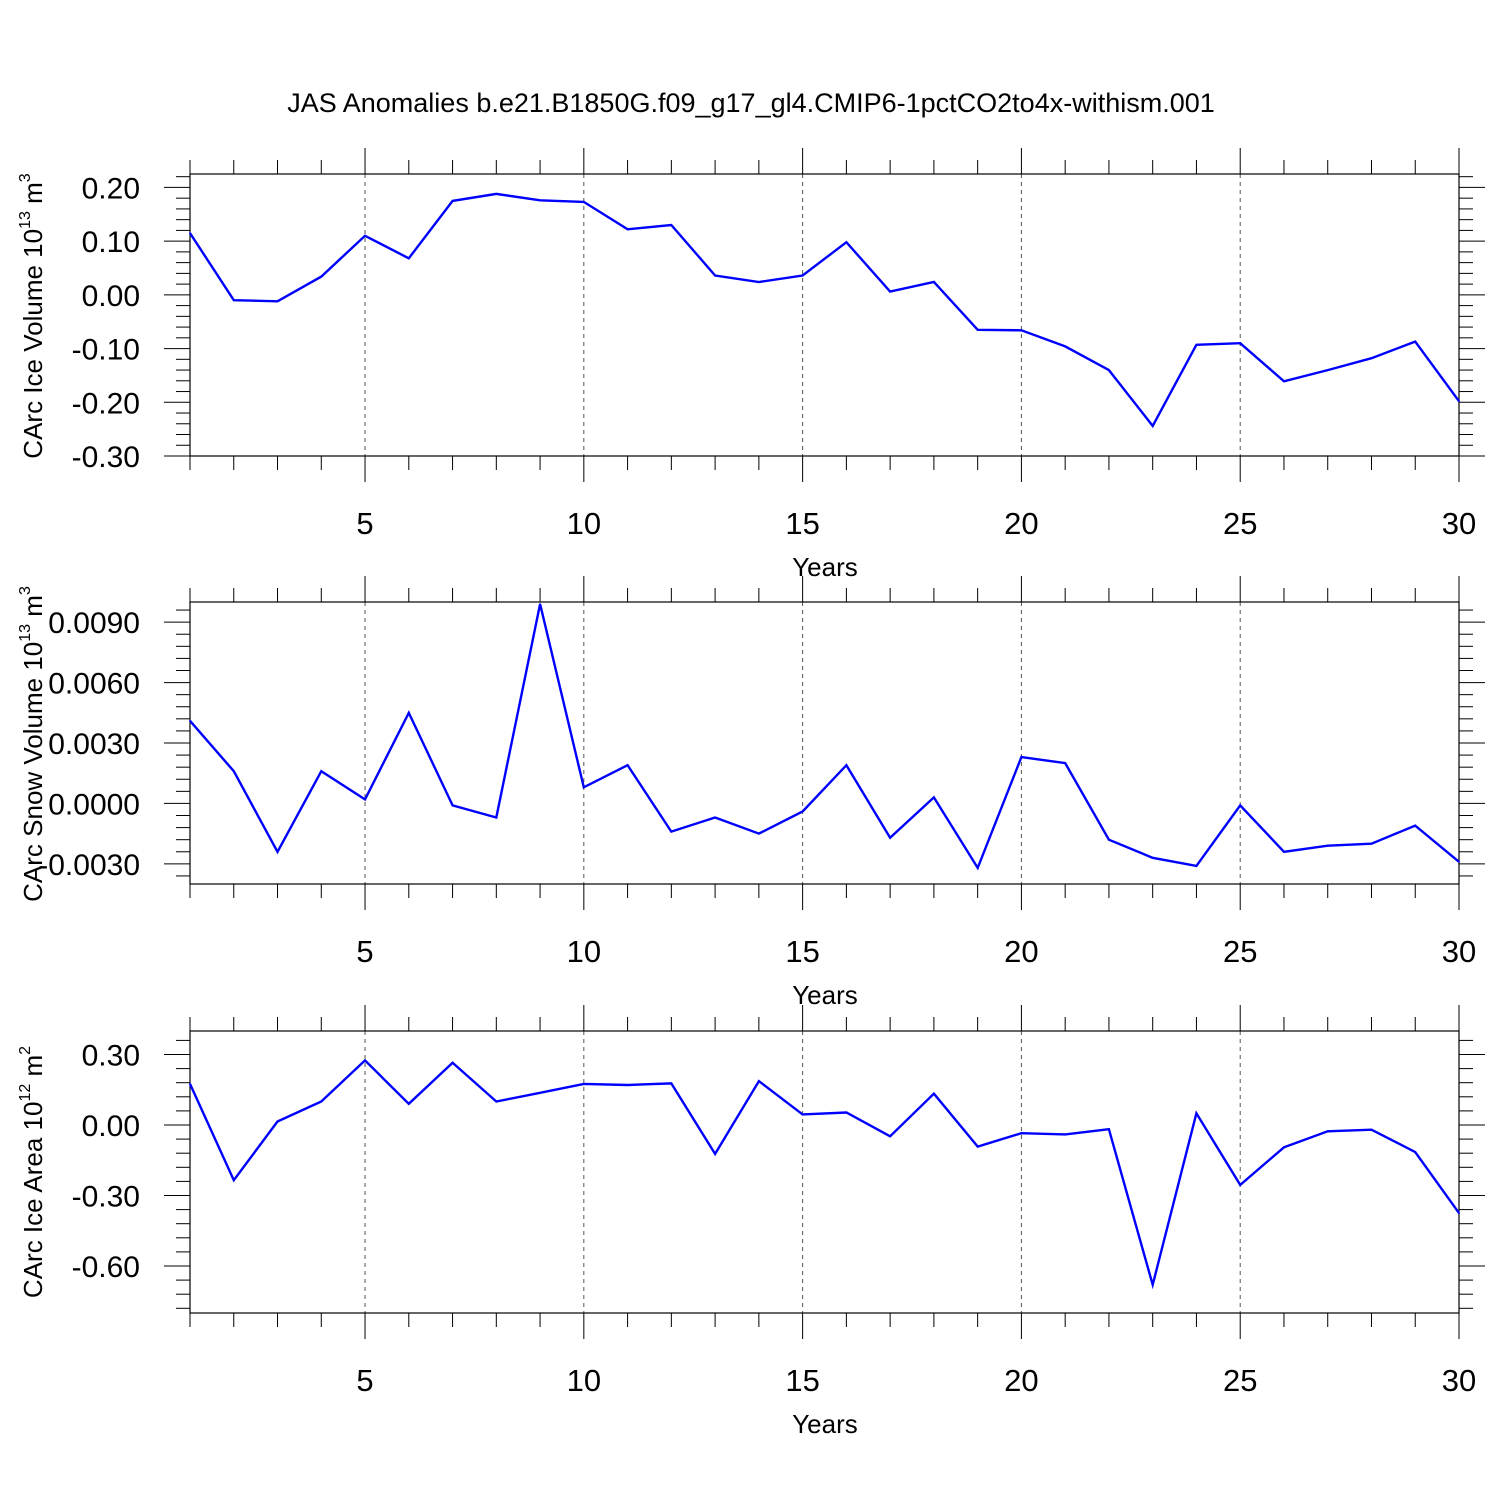 The height and width of the screenshot is (1505, 1500). I want to click on y-axis-label-main: CArc Ice Area 10, so click(33, 1200).